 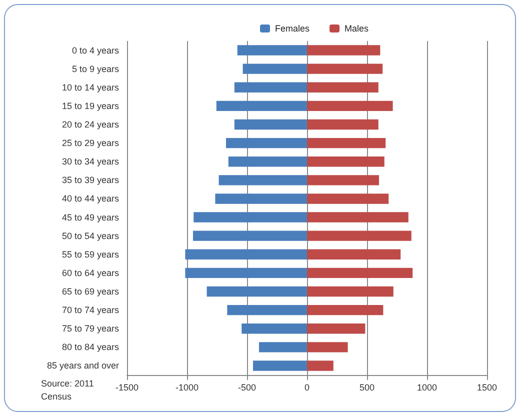 I want to click on y-tick-label: 35 to 39 years, so click(x=91, y=180).